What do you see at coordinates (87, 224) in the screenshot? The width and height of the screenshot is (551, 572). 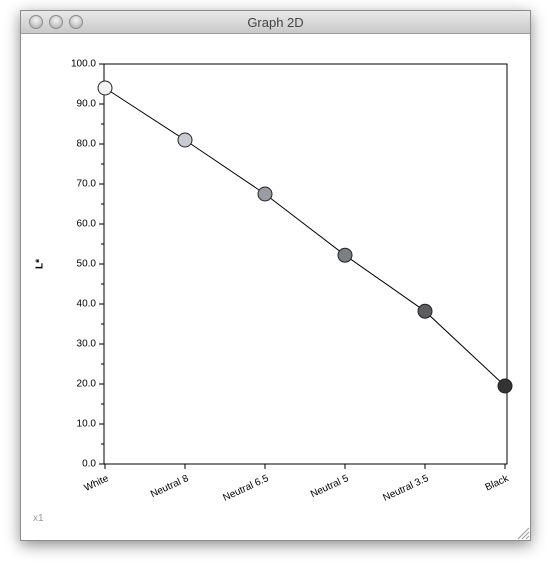 I see `y-tick-label: 60.0` at bounding box center [87, 224].